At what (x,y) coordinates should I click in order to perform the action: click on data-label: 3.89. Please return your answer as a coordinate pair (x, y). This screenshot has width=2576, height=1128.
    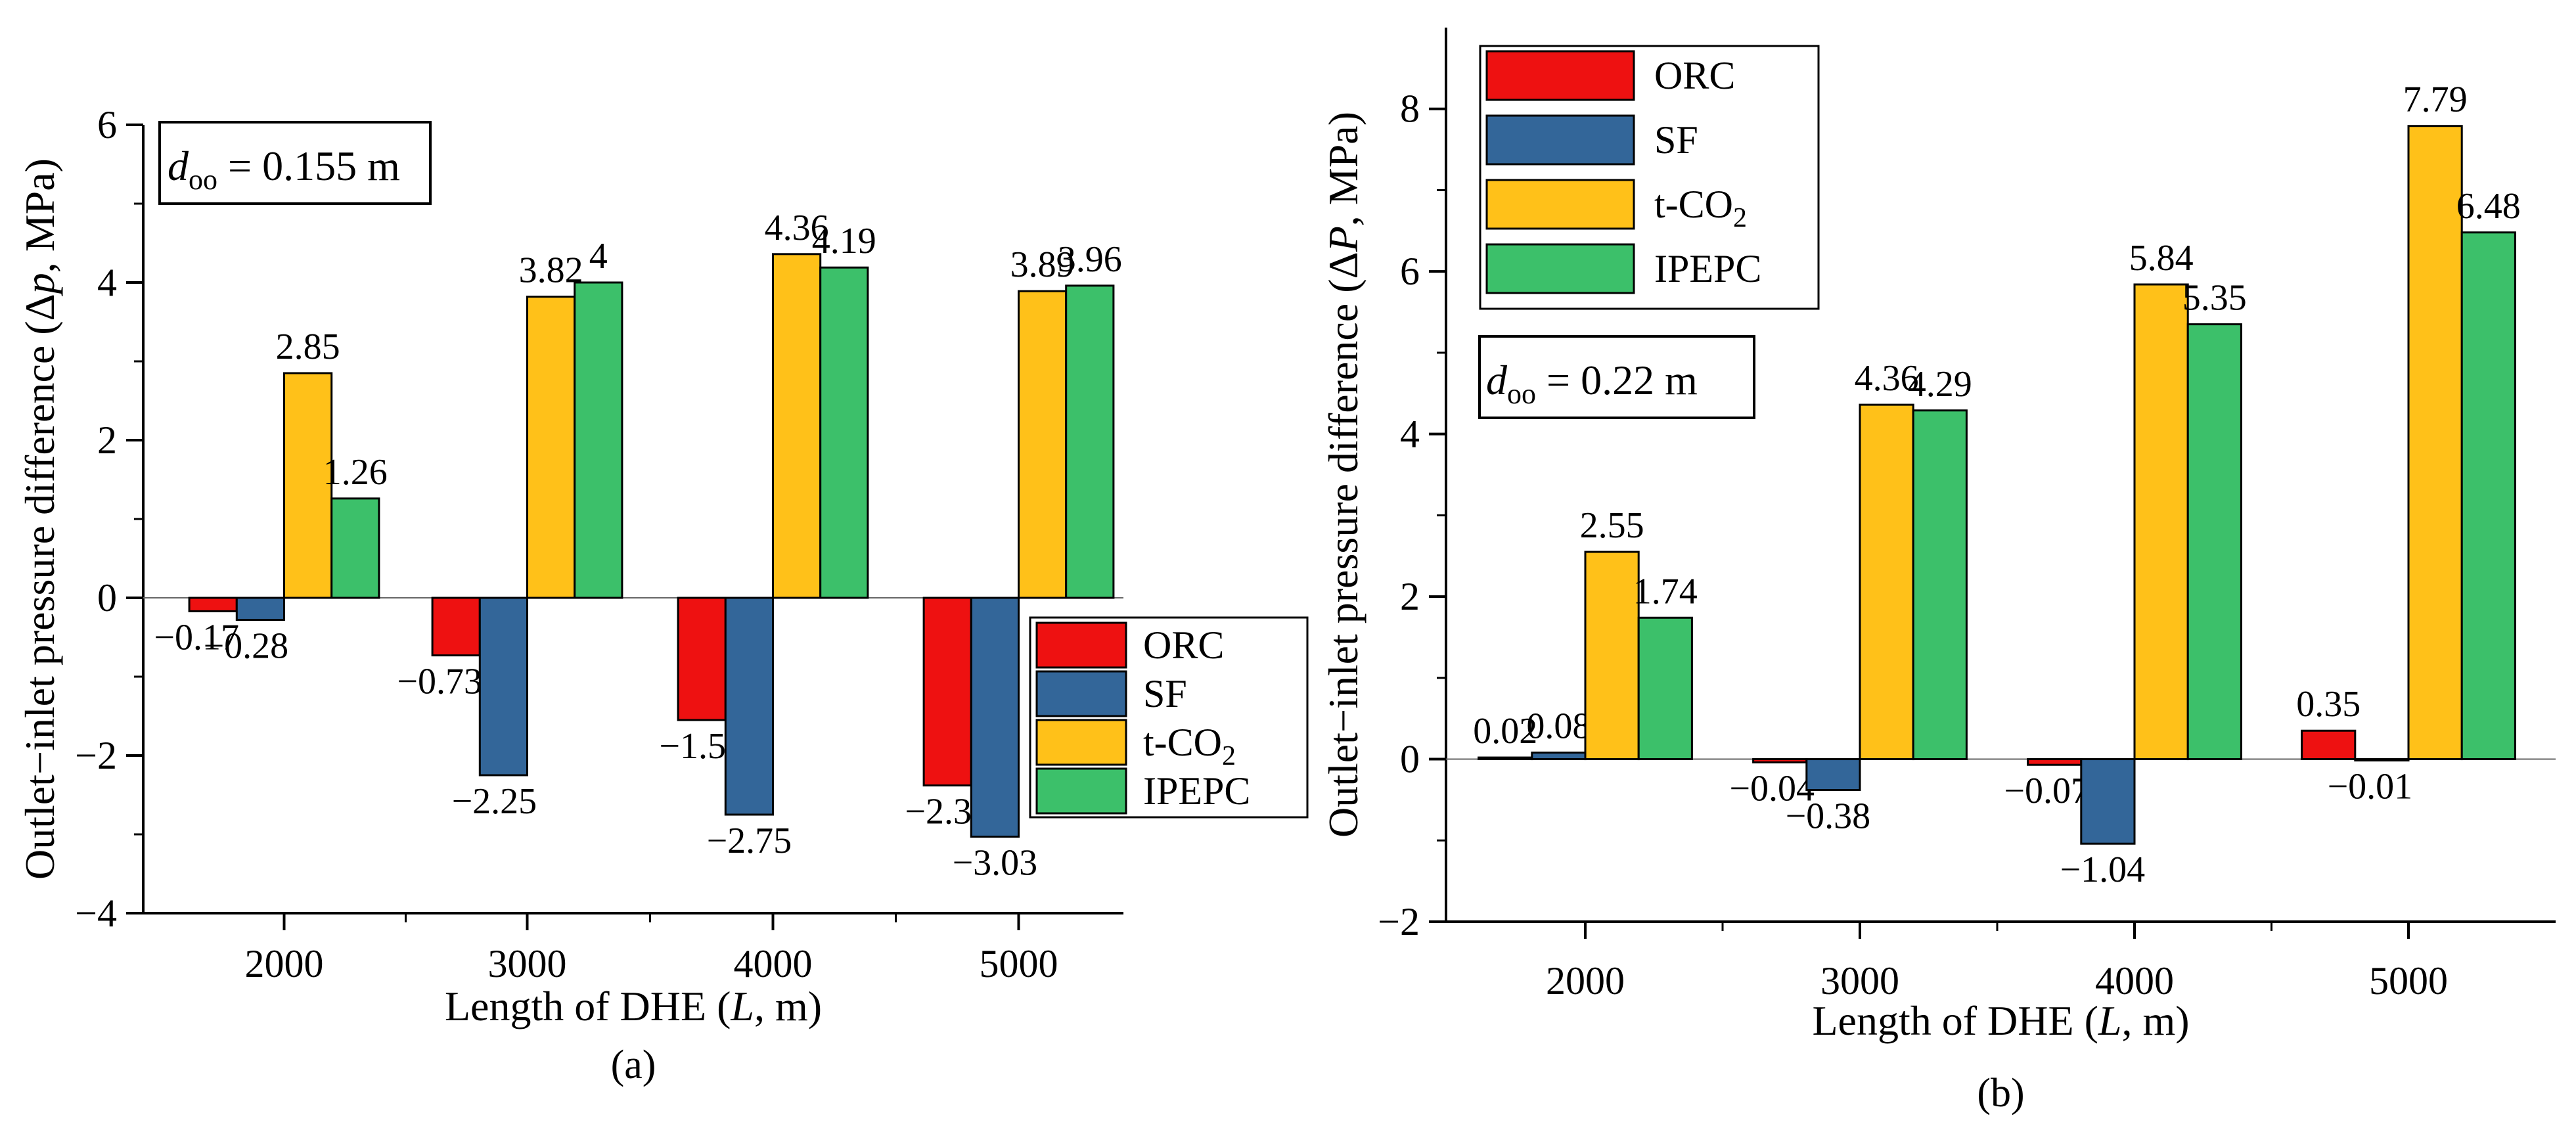
    Looking at the image, I should click on (1042, 264).